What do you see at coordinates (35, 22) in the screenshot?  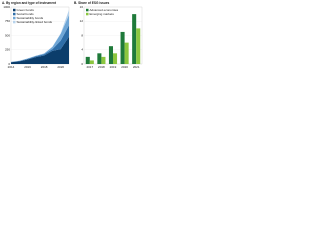 I see `legend-label: Sustainability-linked bonds` at bounding box center [35, 22].